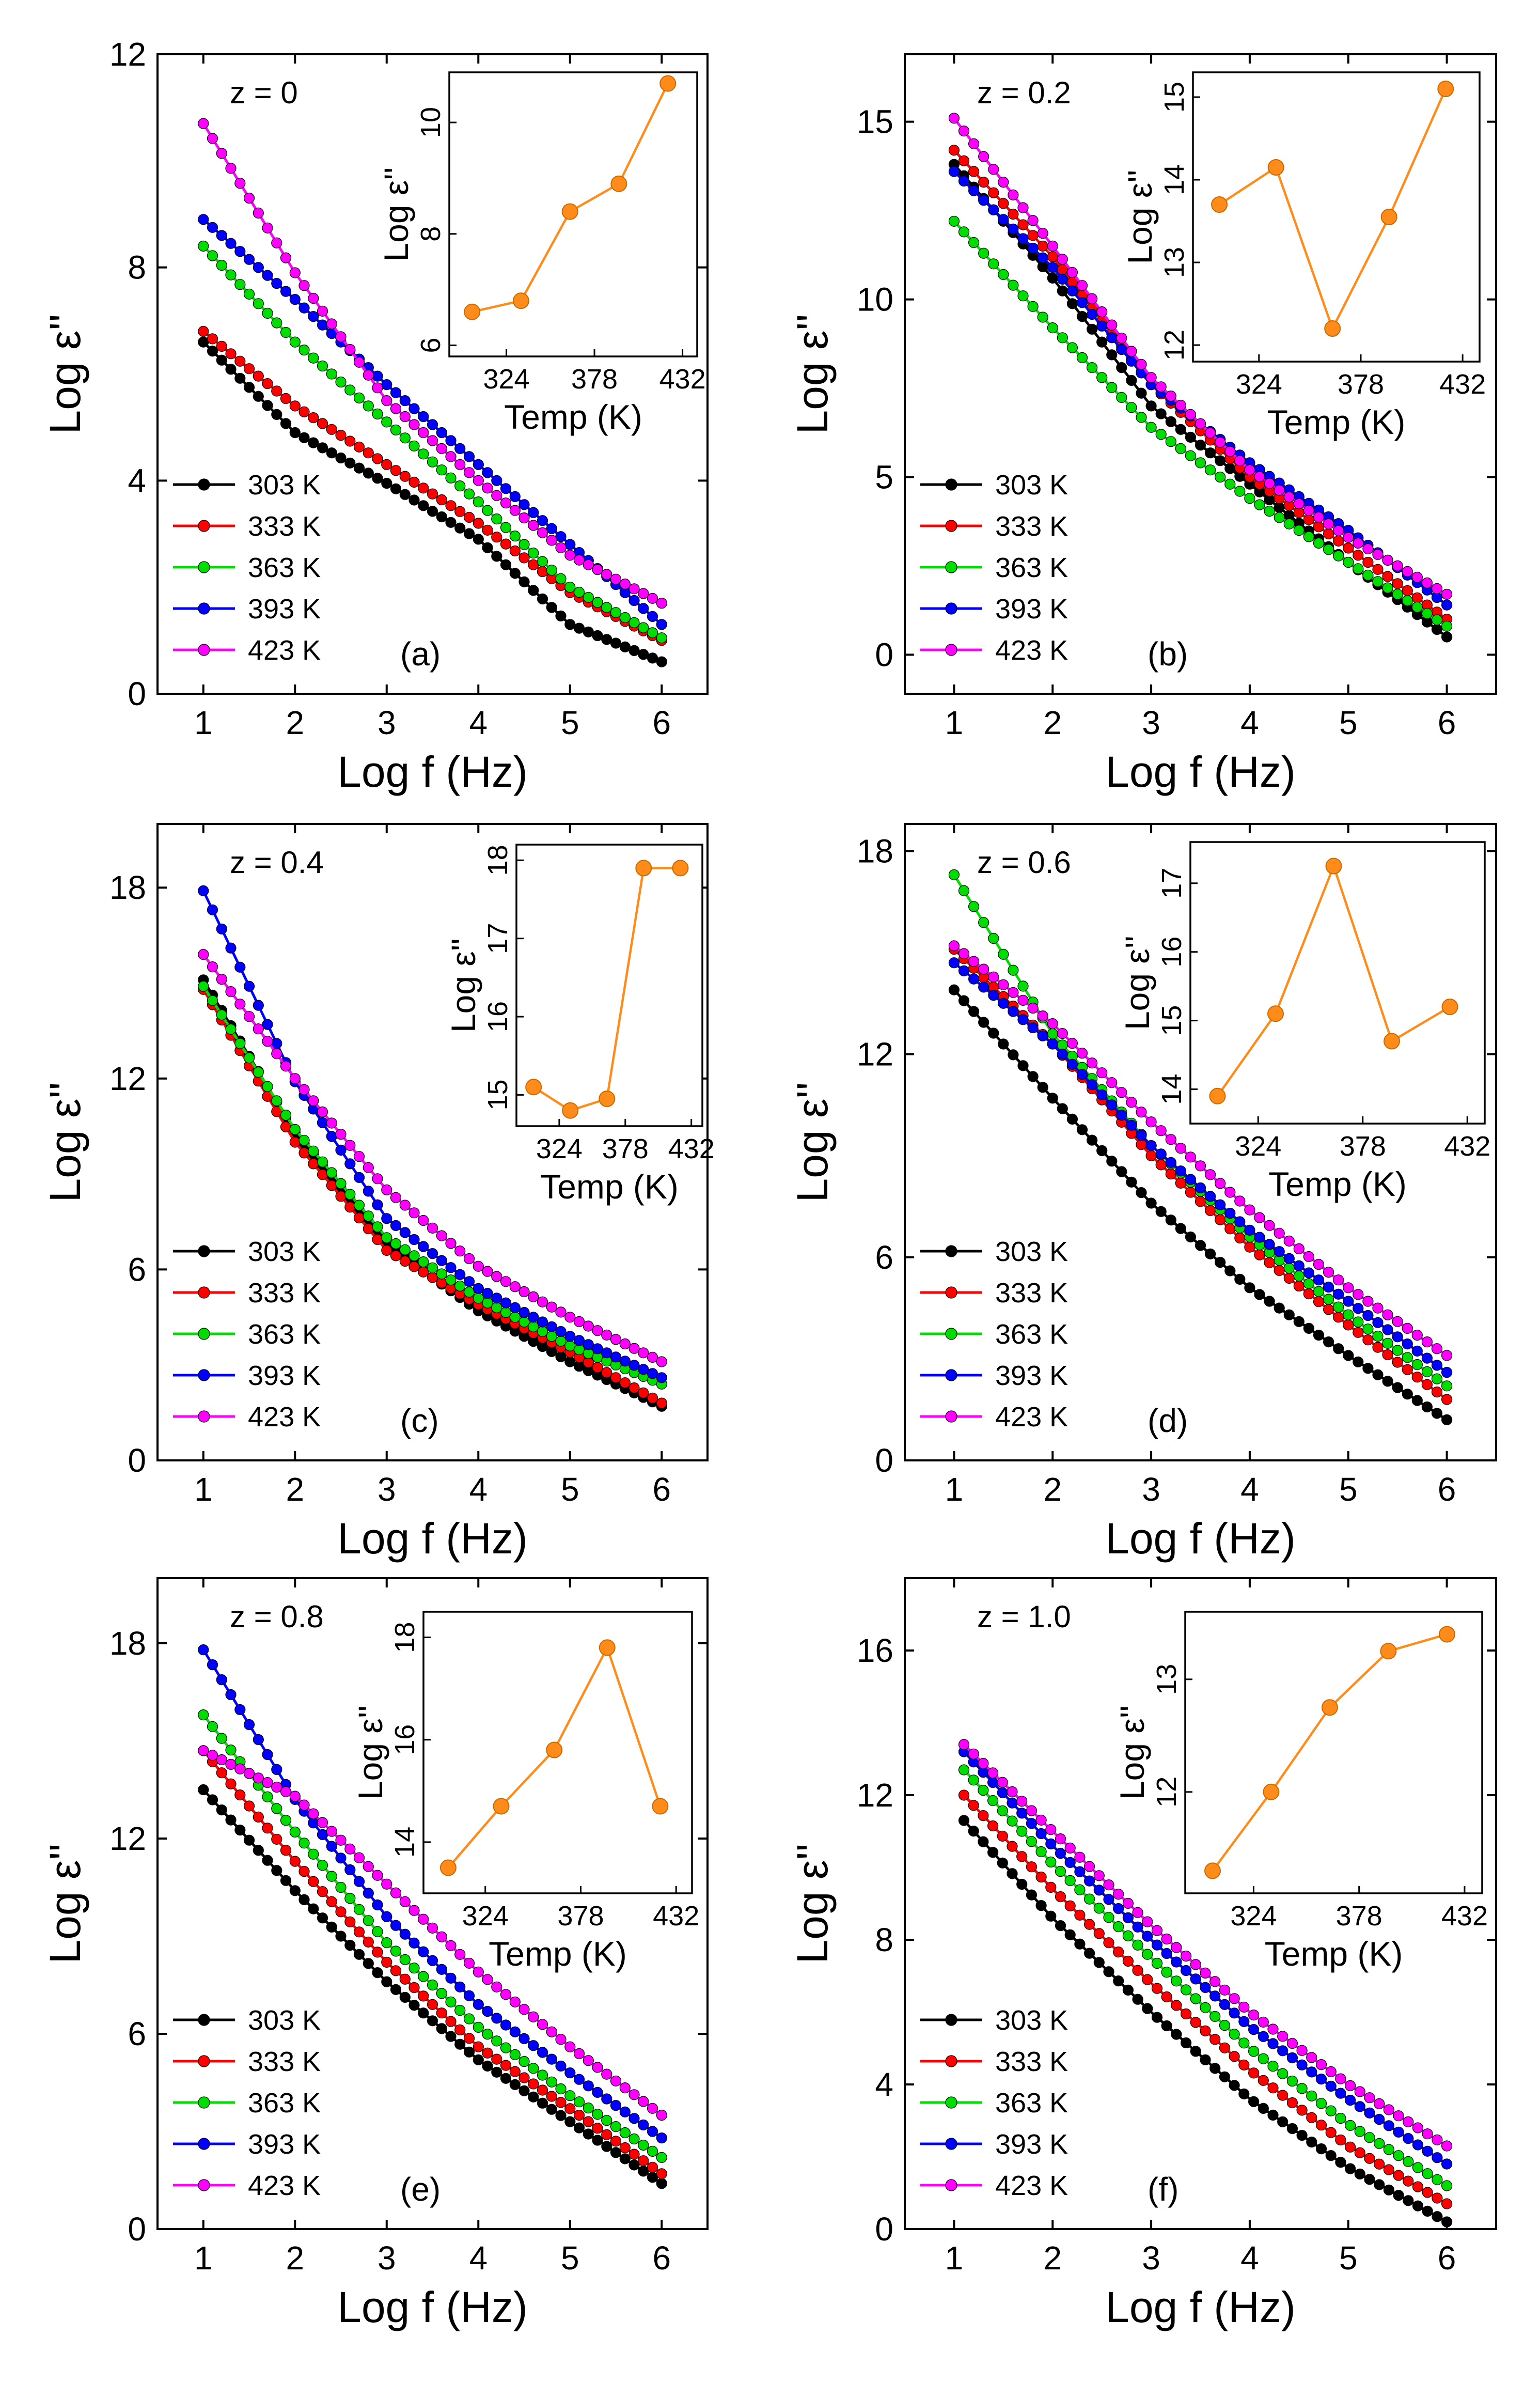 This screenshot has width=1540, height=2382. I want to click on y-tick-label: 15, so click(875, 122).